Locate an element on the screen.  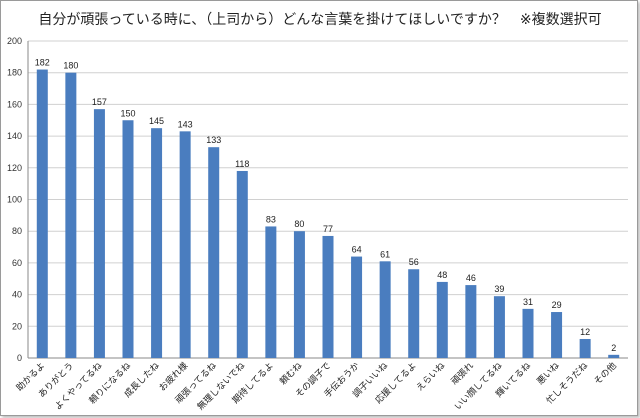
x-tick-label: 悪いね is located at coordinates (548, 373).